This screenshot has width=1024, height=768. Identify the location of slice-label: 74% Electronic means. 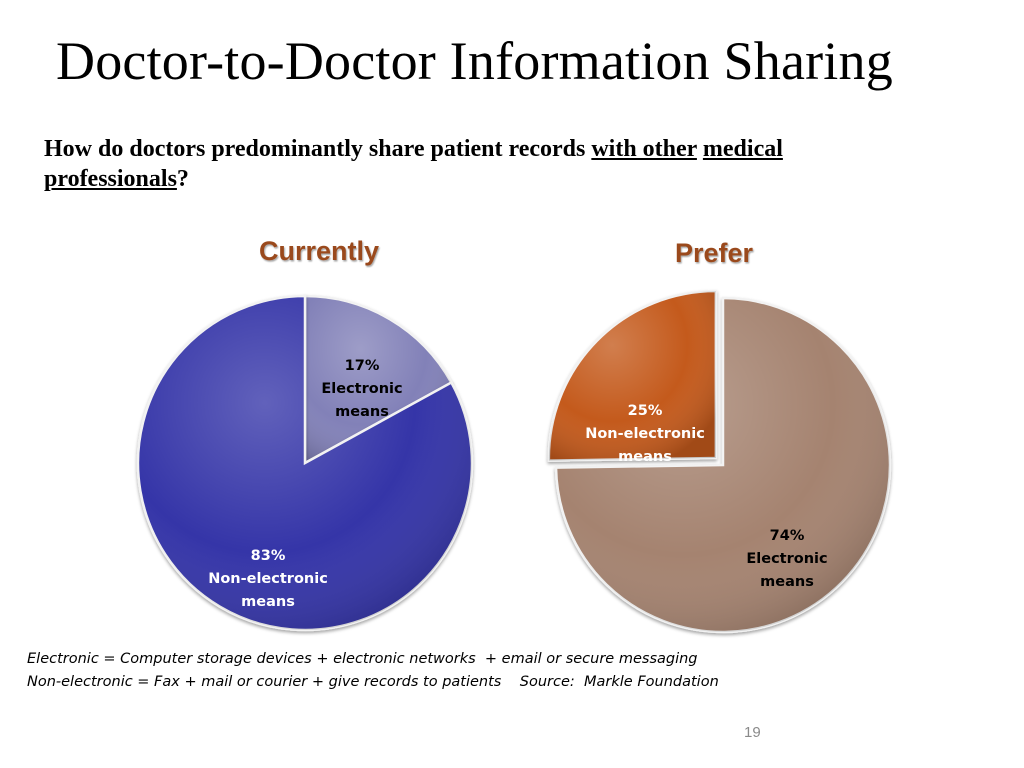
(786, 559).